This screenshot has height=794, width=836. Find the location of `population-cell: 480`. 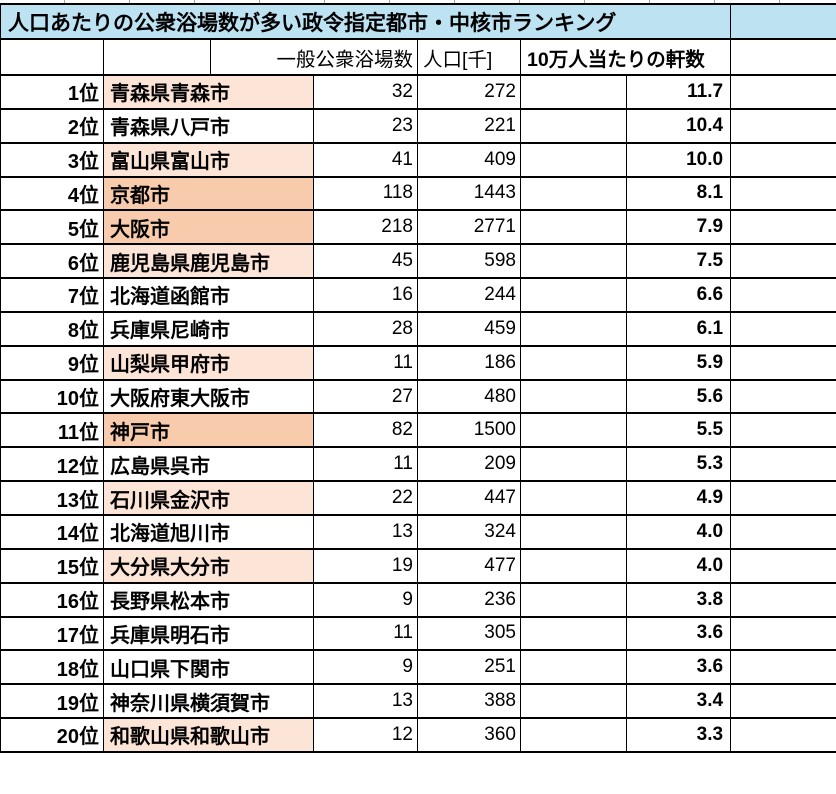

population-cell: 480 is located at coordinates (469, 396).